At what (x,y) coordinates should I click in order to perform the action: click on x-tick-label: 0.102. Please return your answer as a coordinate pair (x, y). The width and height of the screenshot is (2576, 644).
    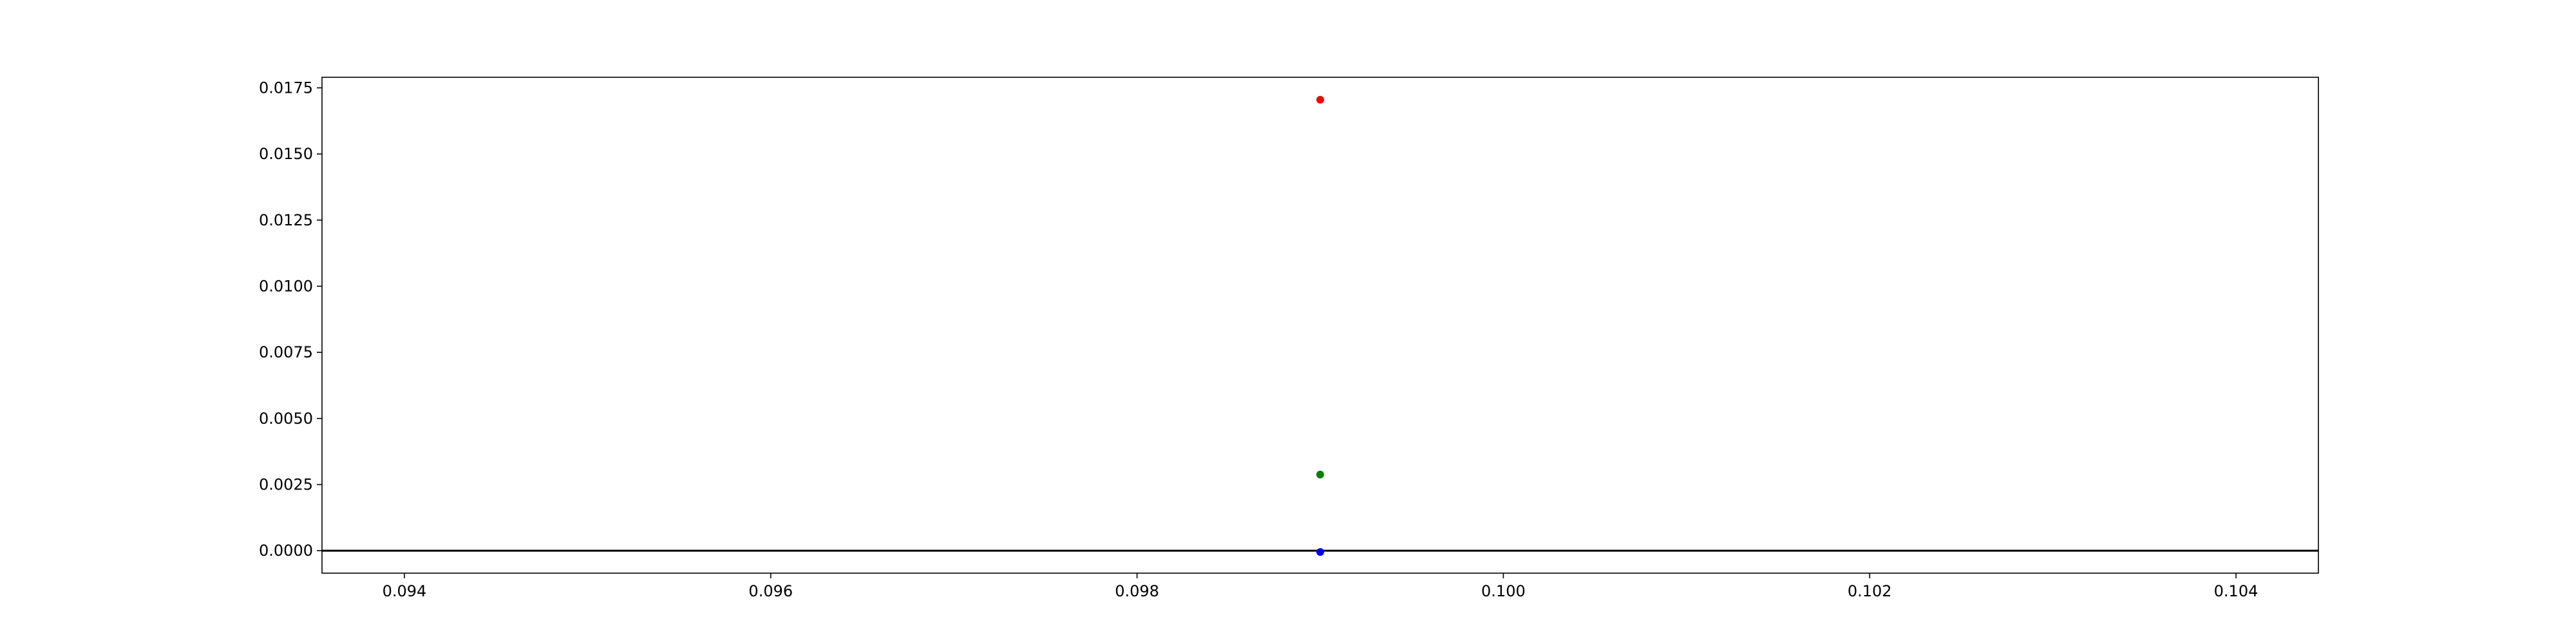
    Looking at the image, I should click on (1870, 591).